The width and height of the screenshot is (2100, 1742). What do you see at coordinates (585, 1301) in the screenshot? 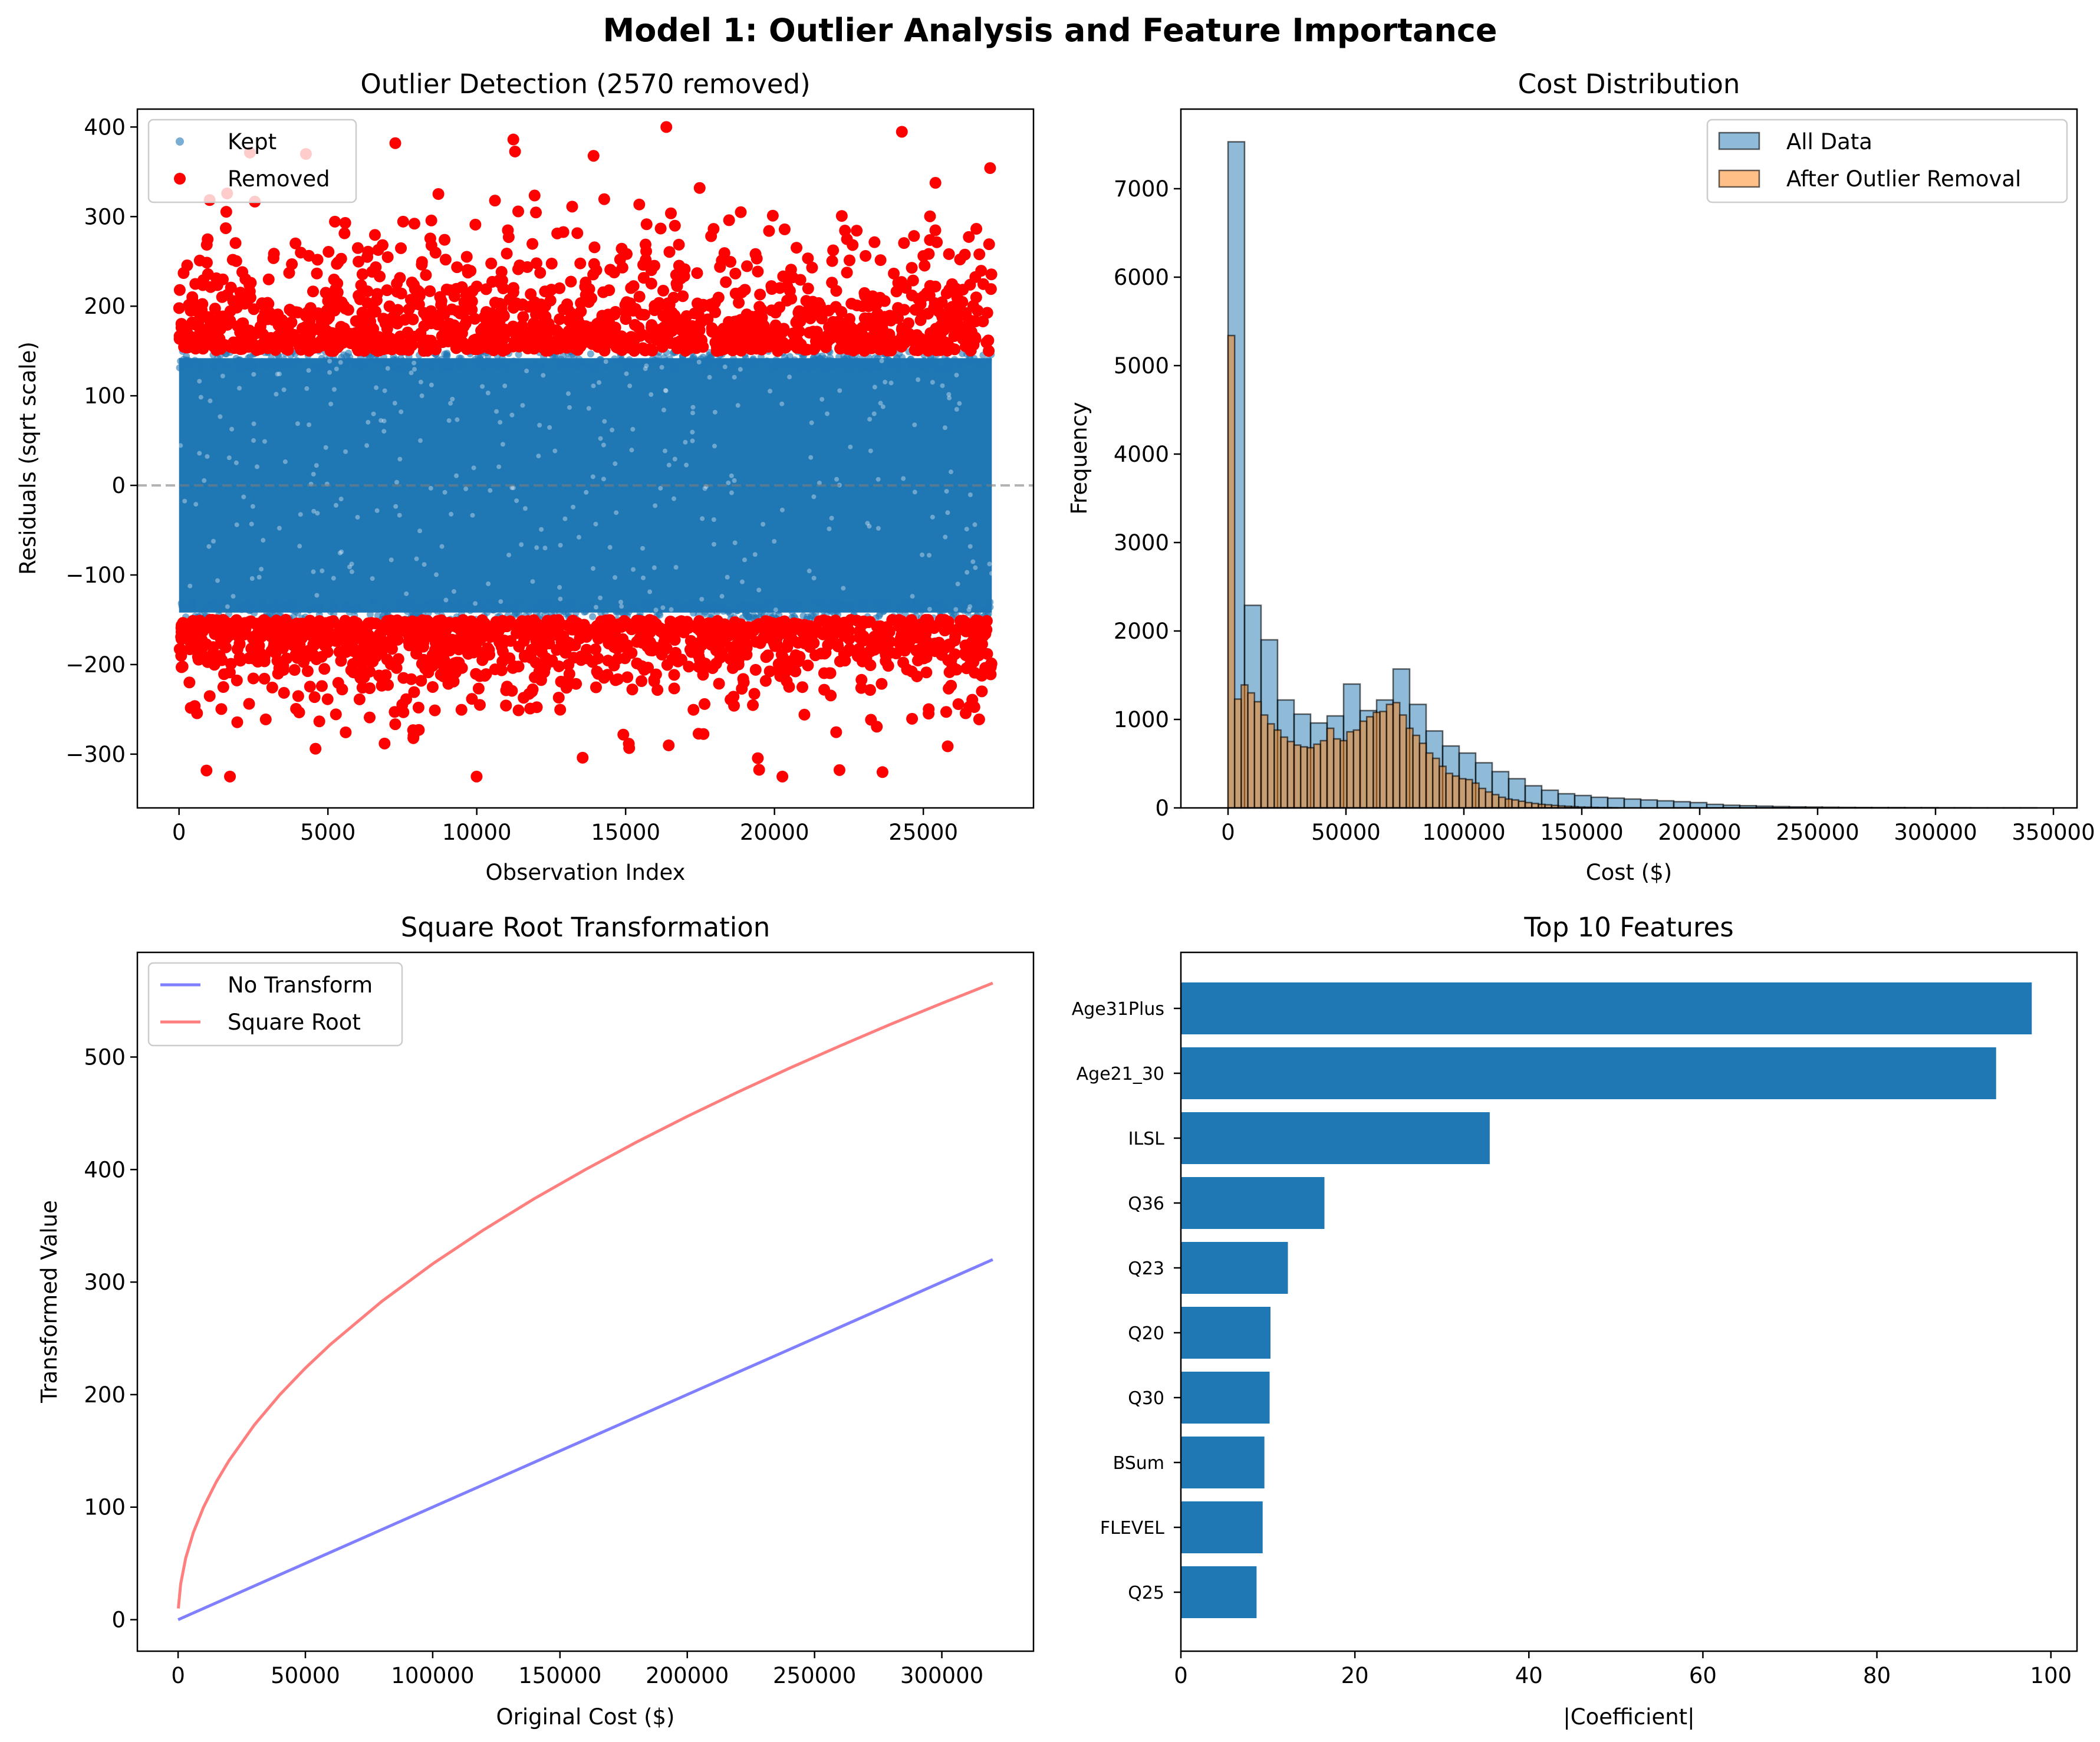
I see `sqrt-transform-lines` at bounding box center [585, 1301].